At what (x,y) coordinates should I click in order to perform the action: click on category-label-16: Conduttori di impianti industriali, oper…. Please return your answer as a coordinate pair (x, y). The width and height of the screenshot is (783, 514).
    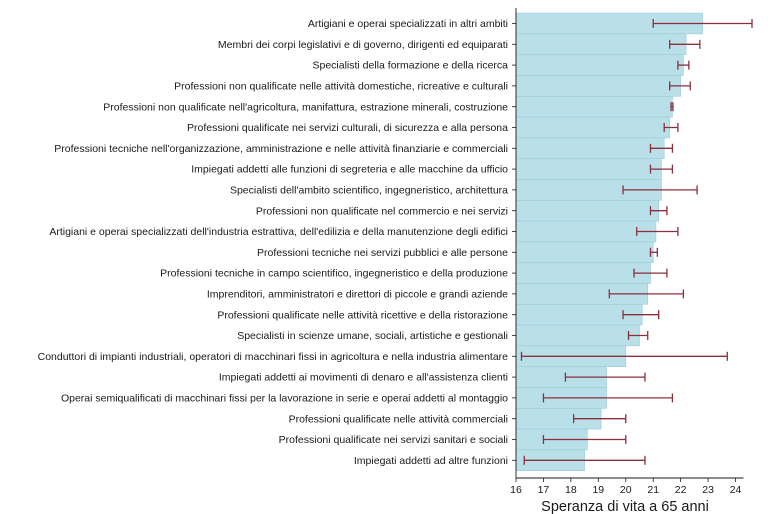
    Looking at the image, I should click on (273, 357).